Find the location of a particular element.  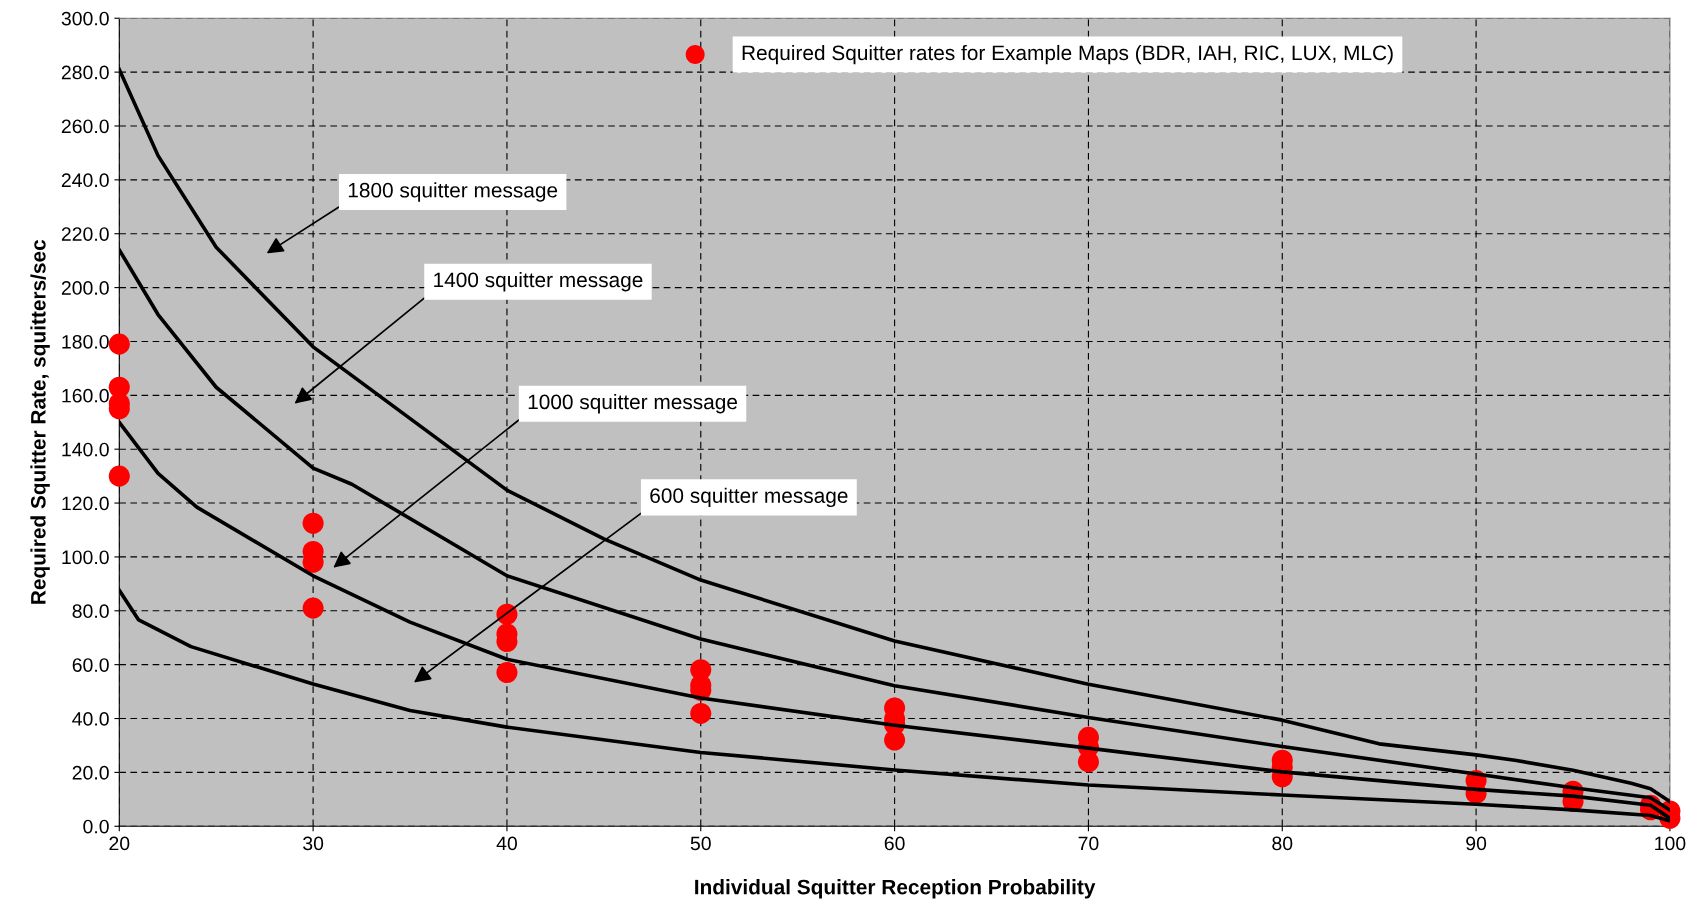

y-tick-label: 220.0 is located at coordinates (85, 234).